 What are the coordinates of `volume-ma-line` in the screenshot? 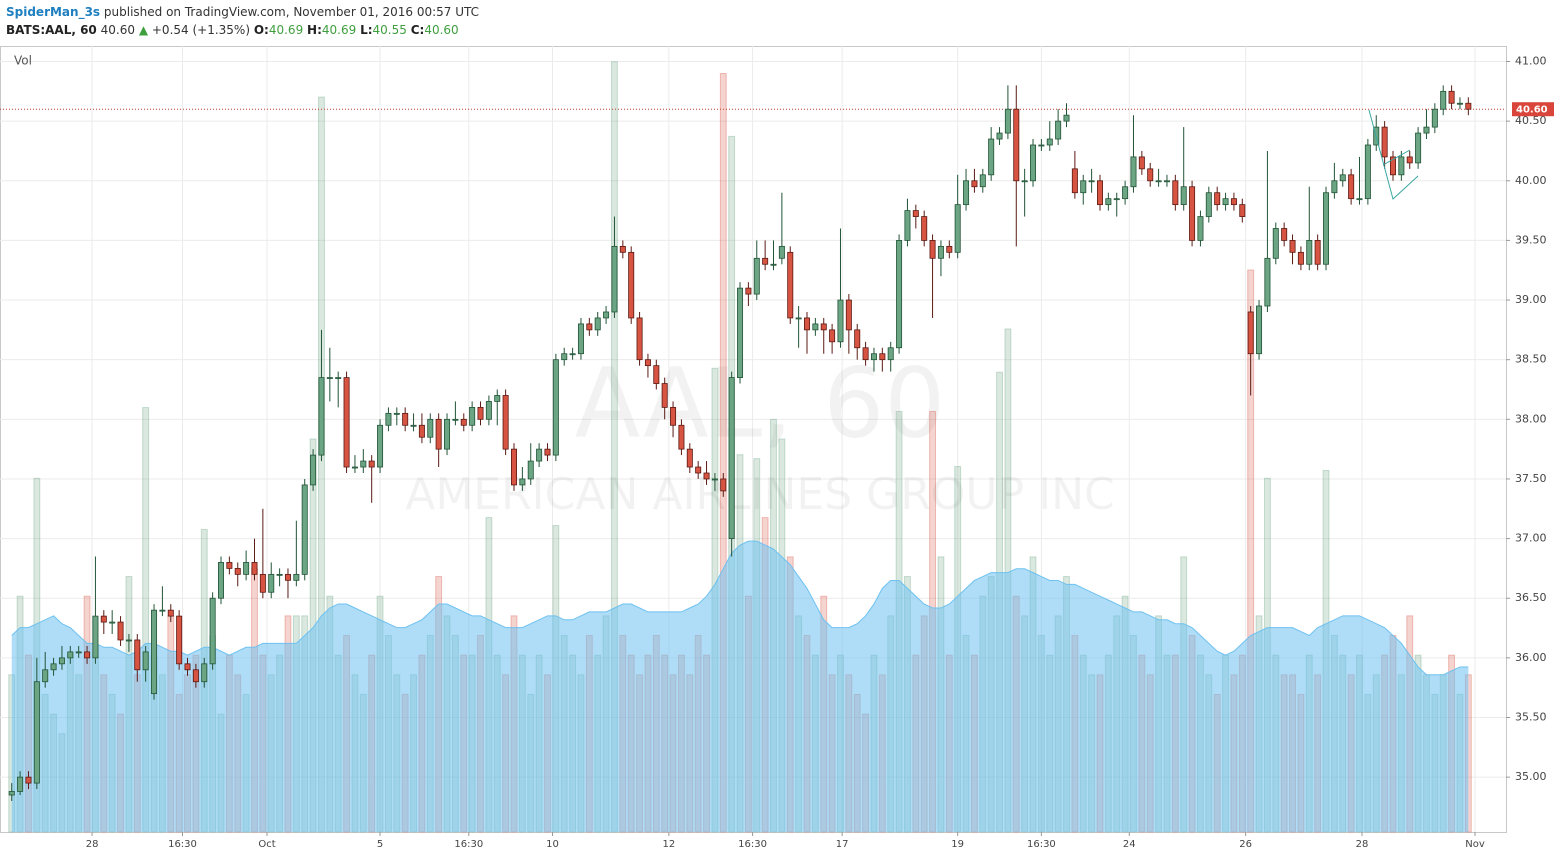 It's located at (740, 608).